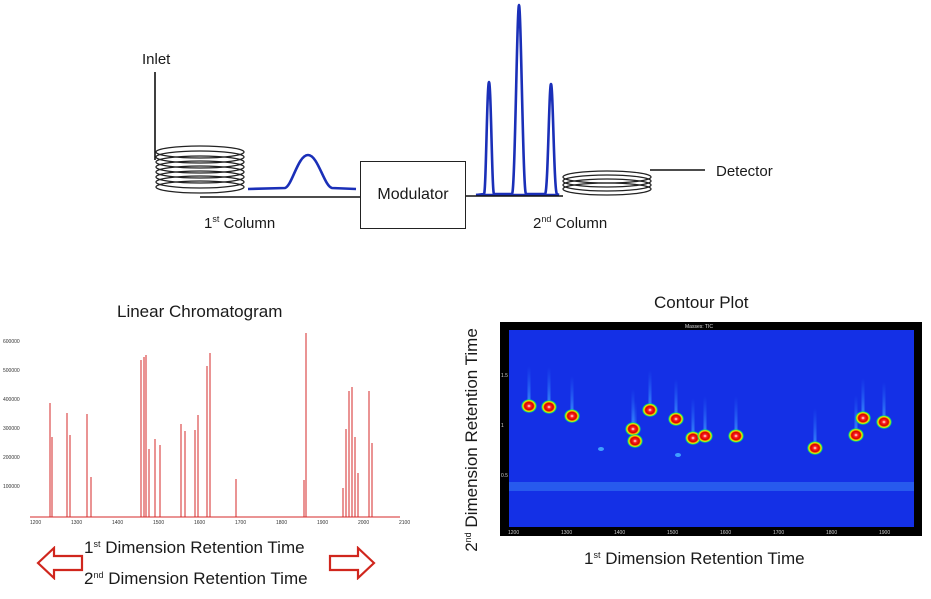 This screenshot has width=931, height=599. I want to click on contour-x-label: 1st Dimension Retention Time, so click(694, 559).